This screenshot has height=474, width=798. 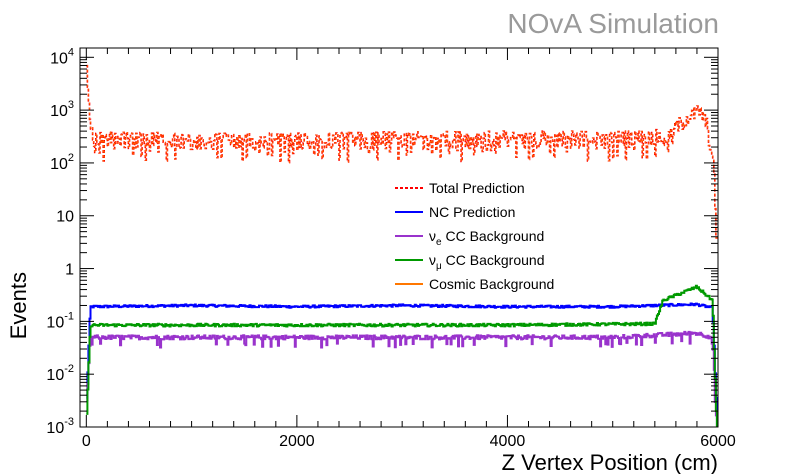 I want to click on legend-entry: Total Prediction, so click(x=477, y=188).